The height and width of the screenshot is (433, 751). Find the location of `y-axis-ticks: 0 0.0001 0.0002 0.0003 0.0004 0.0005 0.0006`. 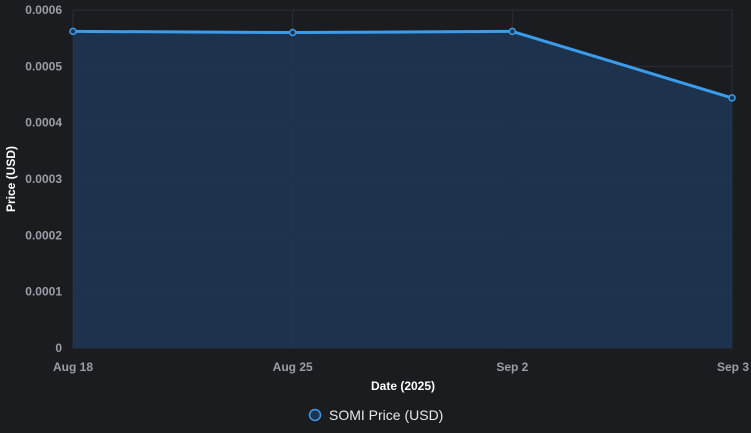

y-axis-ticks: 0 0.0001 0.0002 0.0003 0.0004 0.0005 0.0006 is located at coordinates (43, 179).